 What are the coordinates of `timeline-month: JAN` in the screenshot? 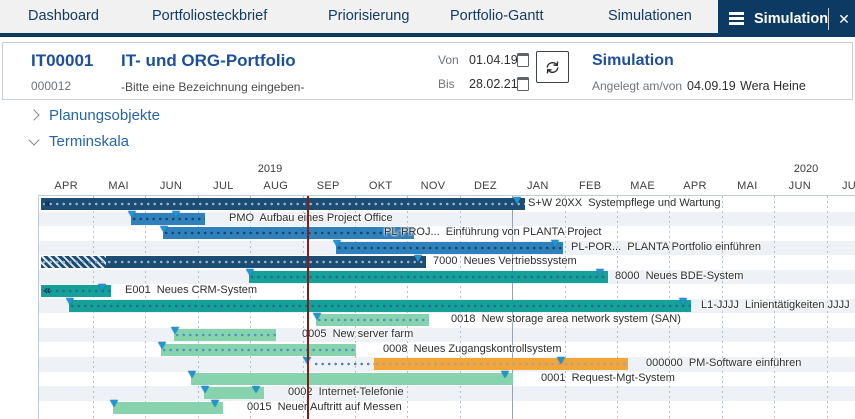 It's located at (537, 186).